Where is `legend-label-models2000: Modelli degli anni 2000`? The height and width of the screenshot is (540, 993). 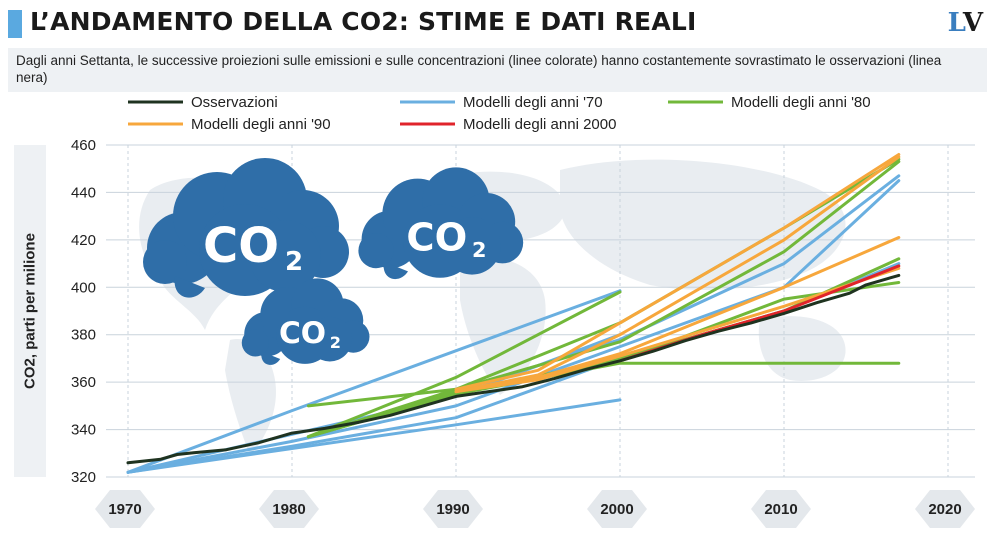
legend-label-models2000: Modelli degli anni 2000 is located at coordinates (539, 124).